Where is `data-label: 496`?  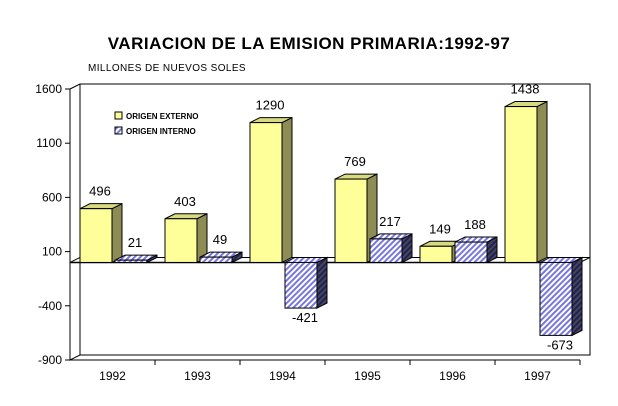 data-label: 496 is located at coordinates (100, 191).